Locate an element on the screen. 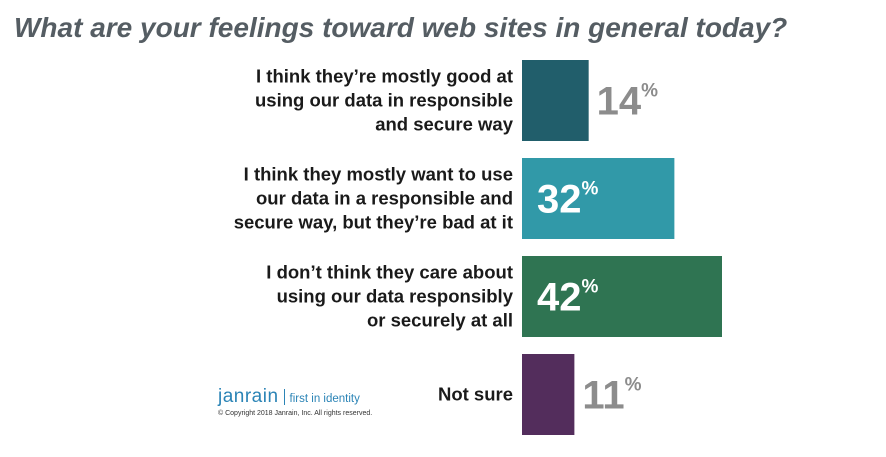  category-label: Not sure is located at coordinates (475, 394).